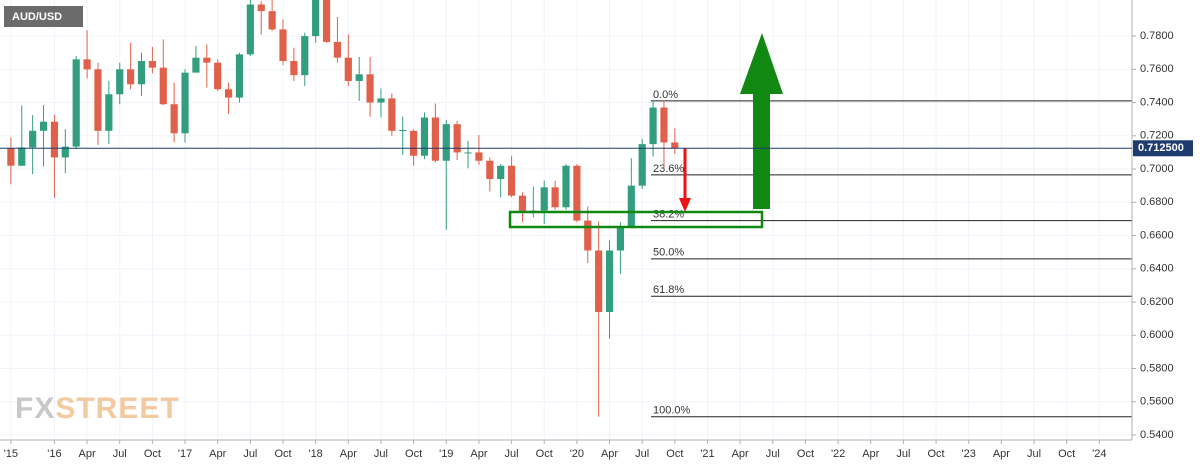 Image resolution: width=1202 pixels, height=467 pixels. I want to click on y-tick-label: 0.5600, so click(1157, 402).